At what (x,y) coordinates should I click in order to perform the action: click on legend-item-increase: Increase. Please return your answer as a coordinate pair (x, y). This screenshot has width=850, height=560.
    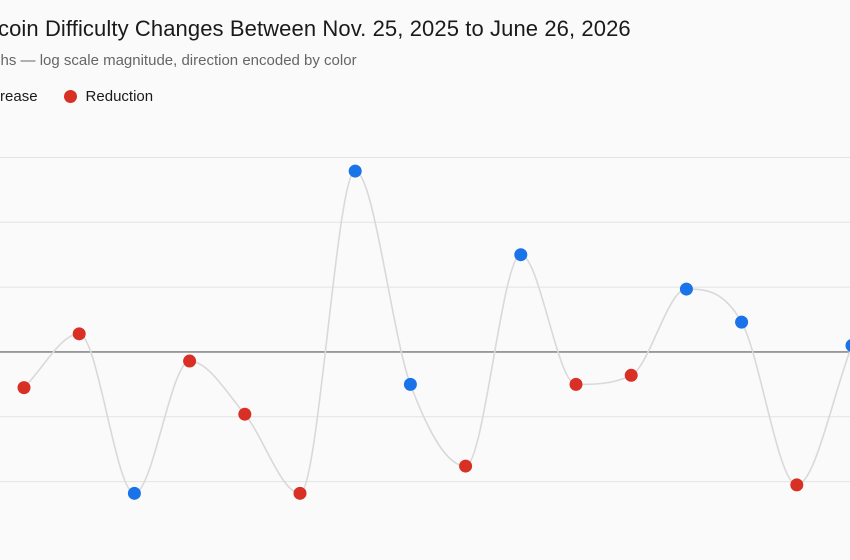
    Looking at the image, I should click on (19, 96).